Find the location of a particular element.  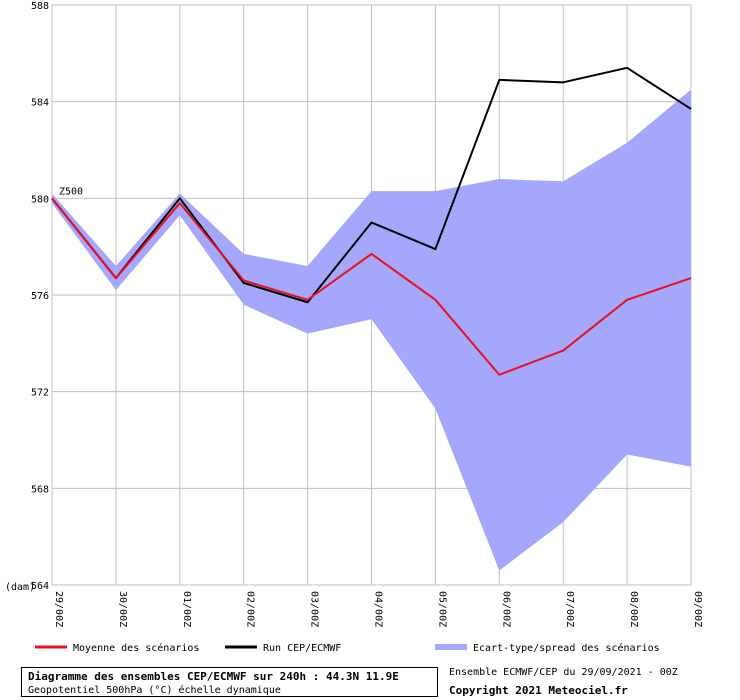

x-tick-label: 02/00Z is located at coordinates (250, 609).